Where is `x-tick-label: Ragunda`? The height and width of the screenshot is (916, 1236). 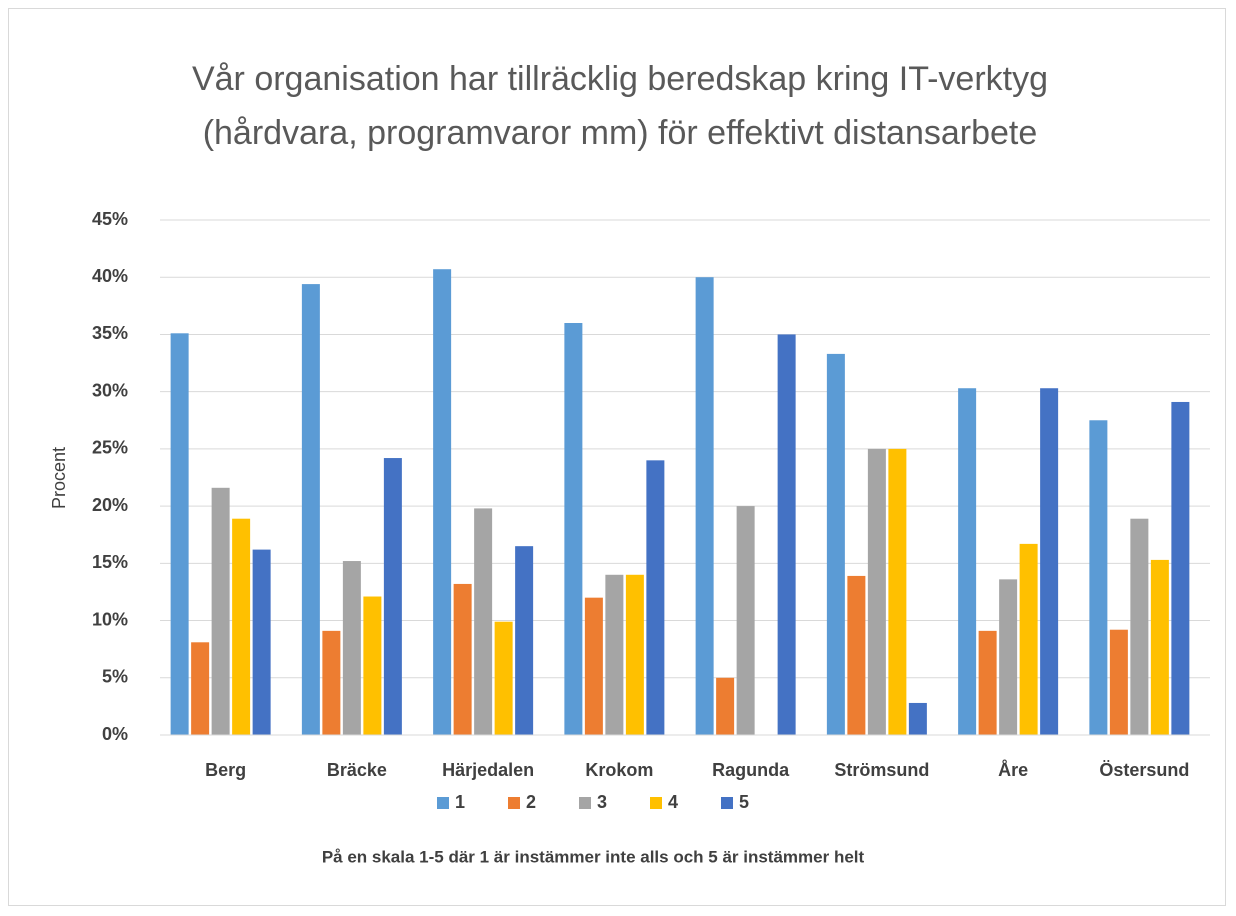 x-tick-label: Ragunda is located at coordinates (751, 770).